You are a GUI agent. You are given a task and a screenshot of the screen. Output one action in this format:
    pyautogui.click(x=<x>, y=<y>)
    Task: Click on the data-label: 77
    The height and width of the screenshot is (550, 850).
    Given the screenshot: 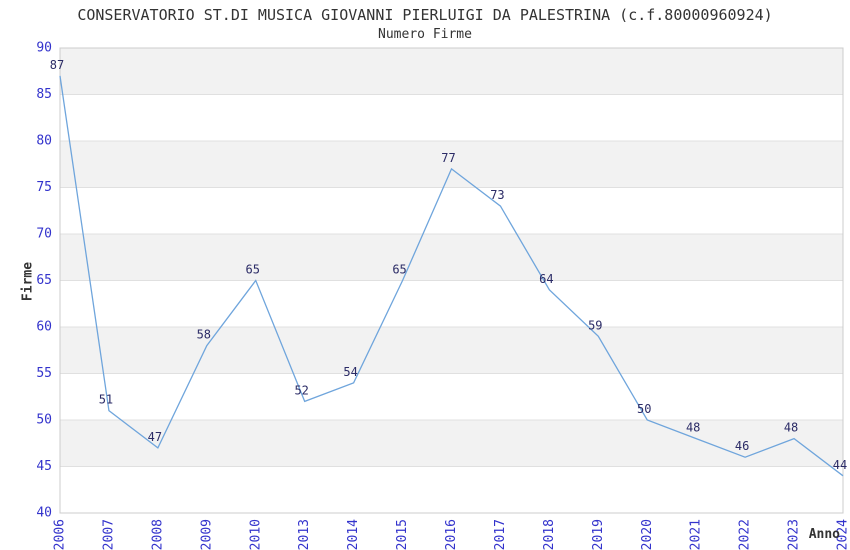 What is the action you would take?
    pyautogui.click(x=448, y=158)
    